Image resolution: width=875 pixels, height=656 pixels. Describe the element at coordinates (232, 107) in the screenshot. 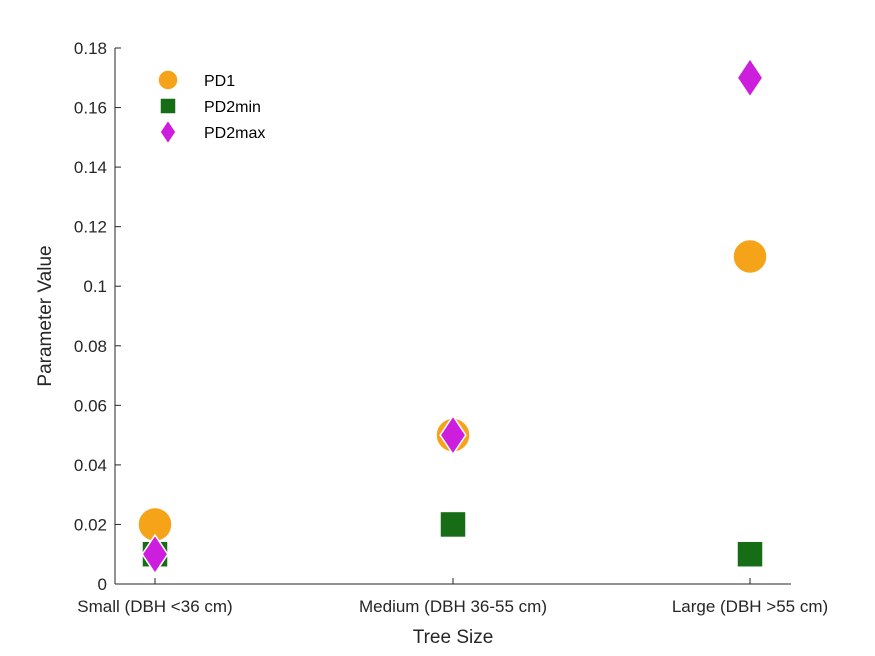

I see `legend-label: PD2min` at that location.